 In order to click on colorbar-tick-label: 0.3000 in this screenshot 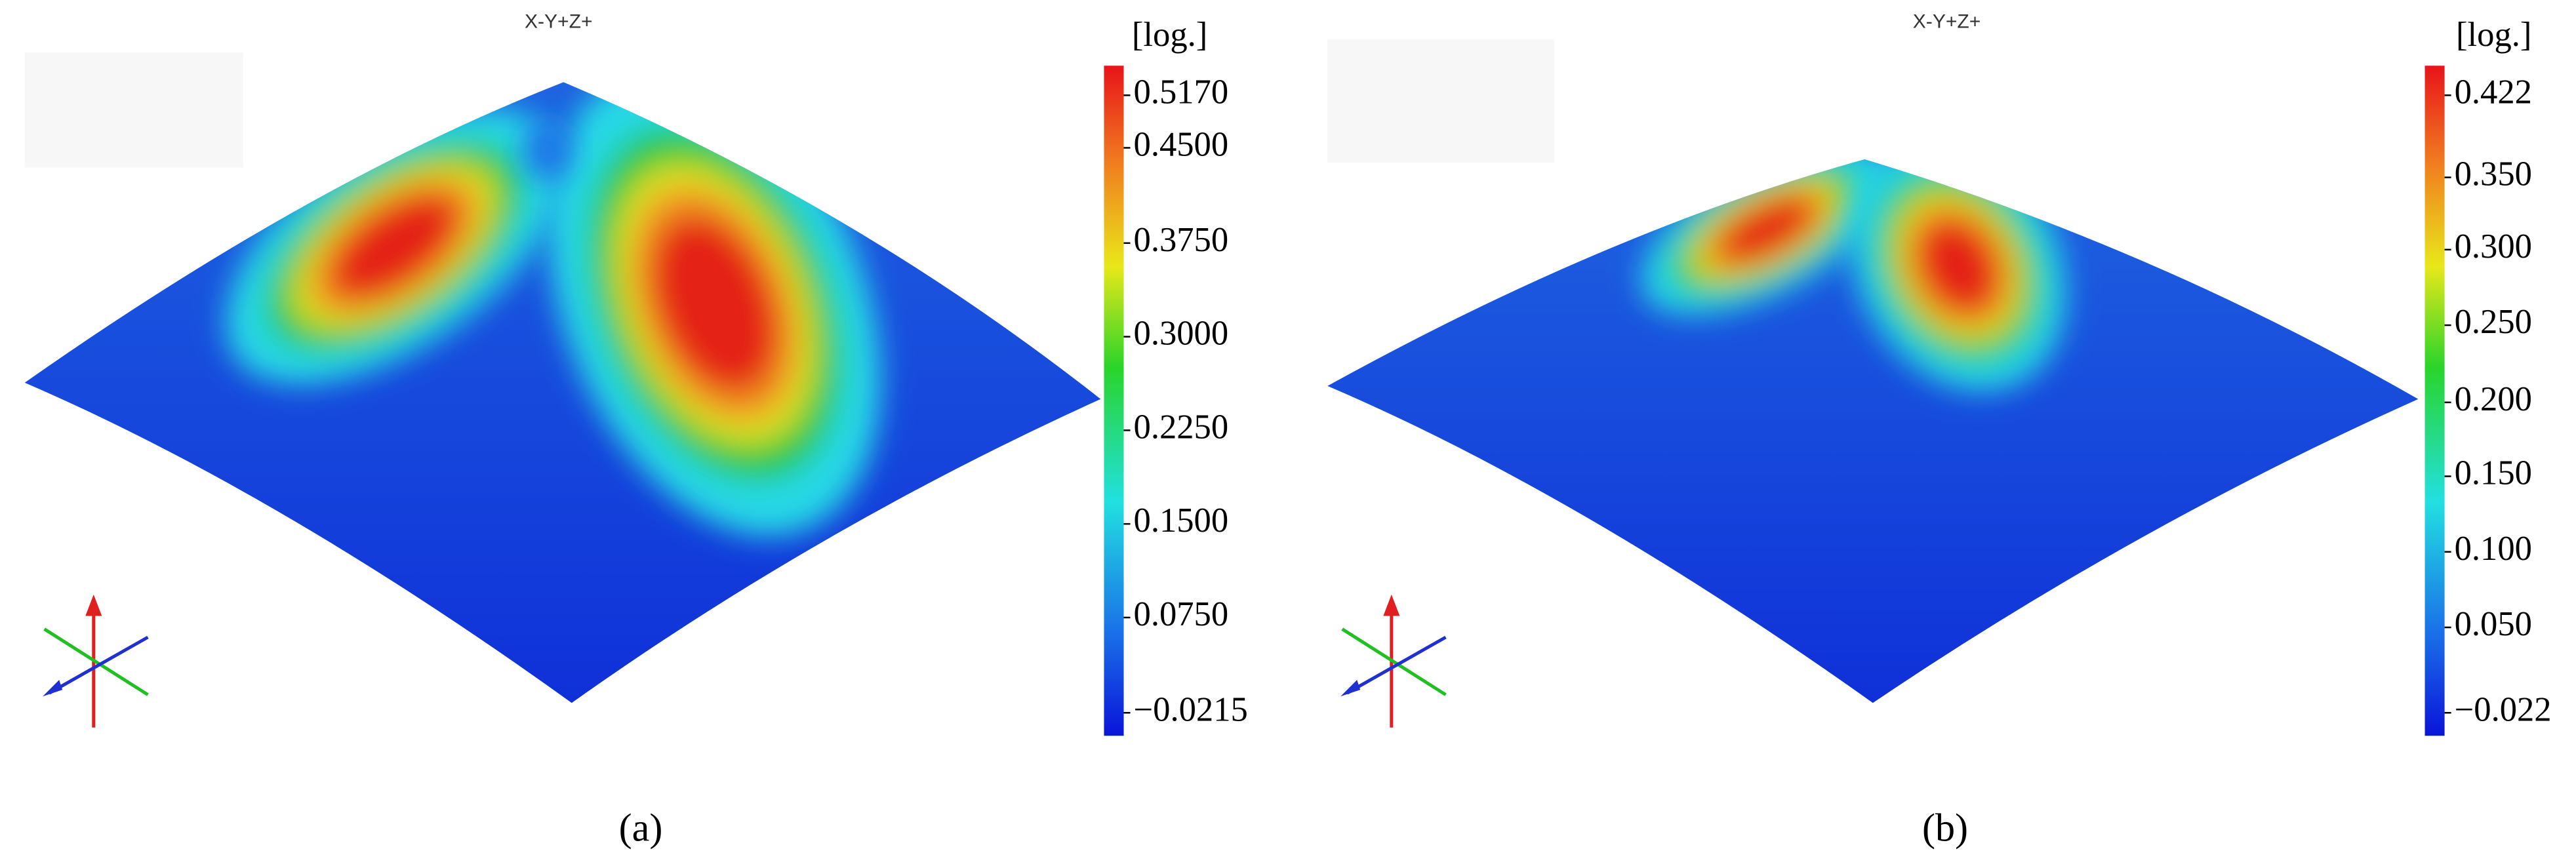, I will do `click(1181, 334)`.